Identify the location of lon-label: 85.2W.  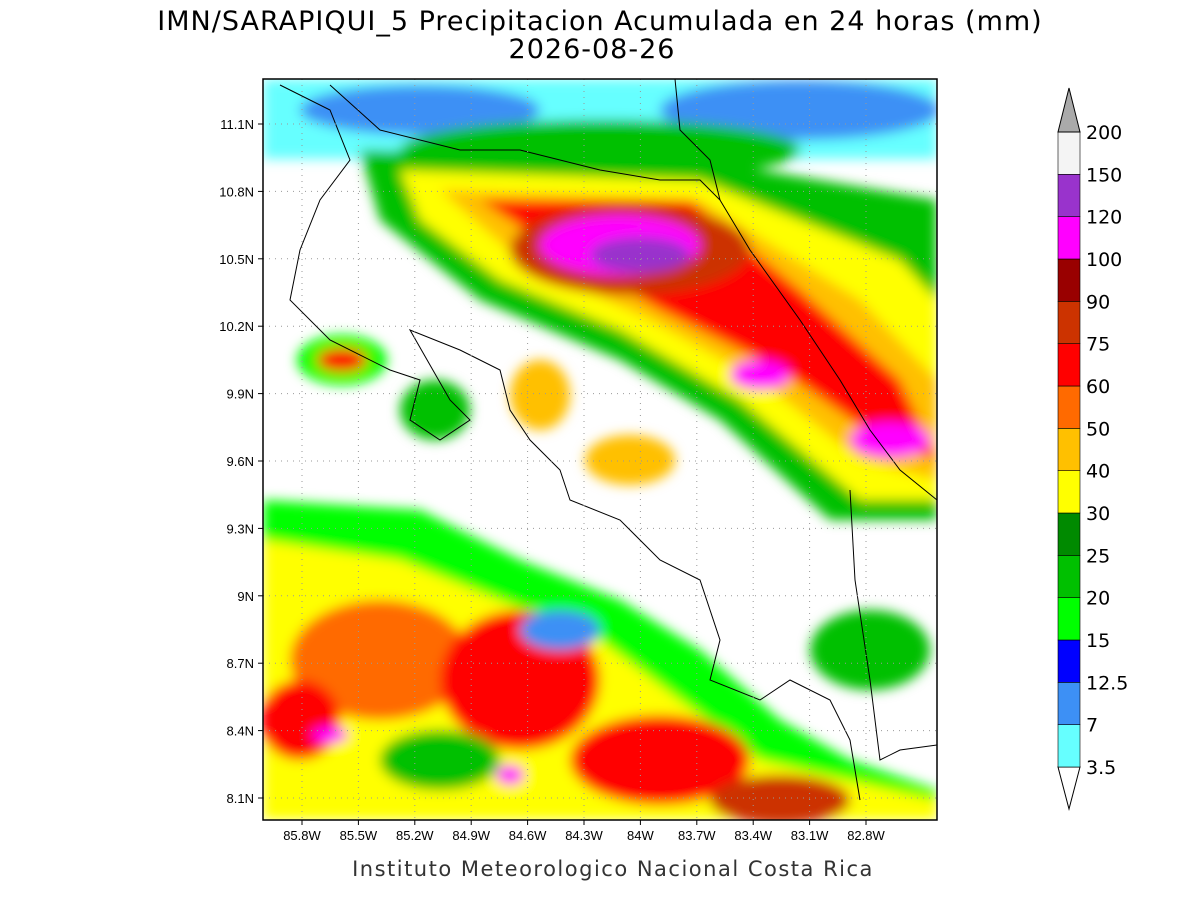
(415, 835).